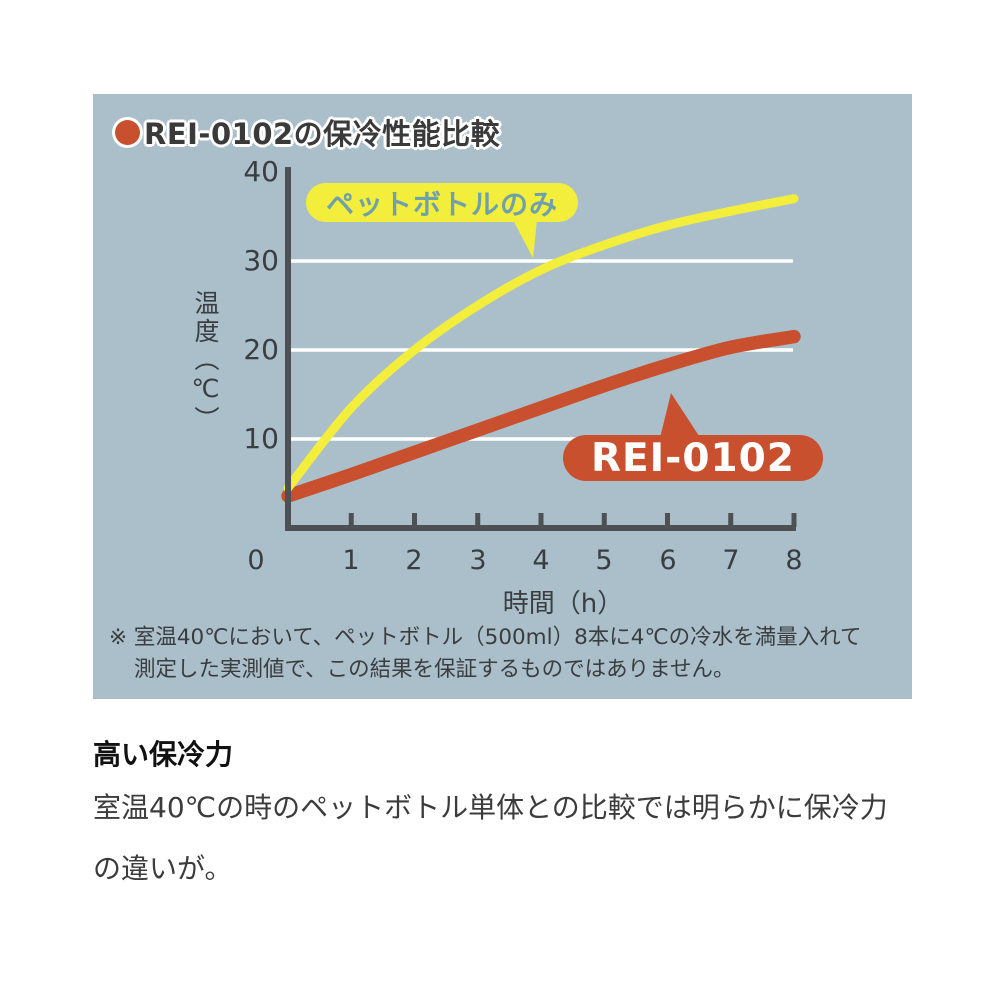  I want to click on footnote-line-1: ※ 室温40℃において、ペットボトル（500ml）8本に4℃の冷水を満量入れて, so click(485, 637).